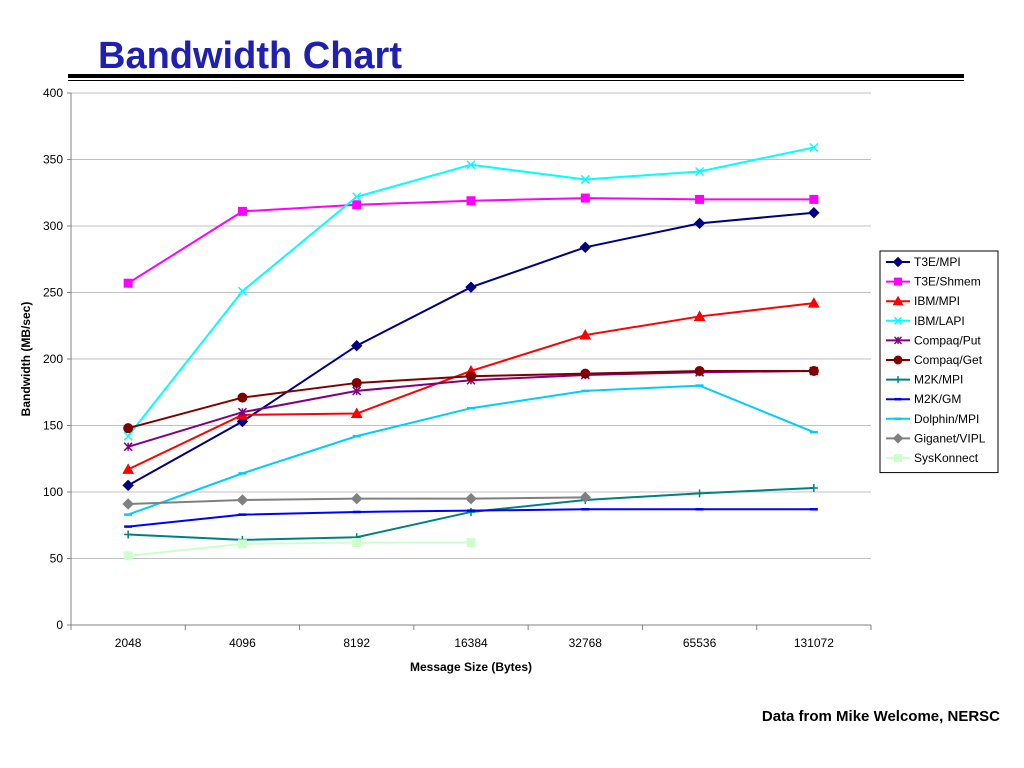  I want to click on legend-item: M2K/GM, so click(923, 399).